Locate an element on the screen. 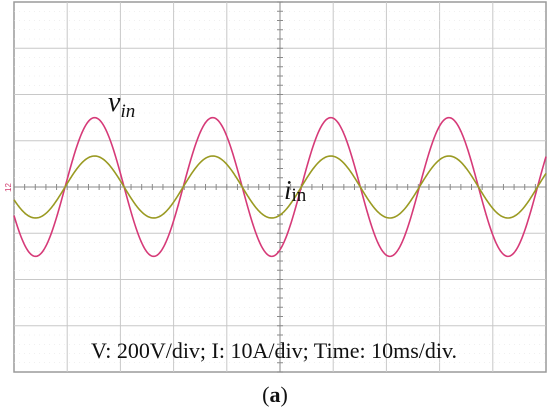 This screenshot has height=420, width=550. iin-label: iin is located at coordinates (295, 190).